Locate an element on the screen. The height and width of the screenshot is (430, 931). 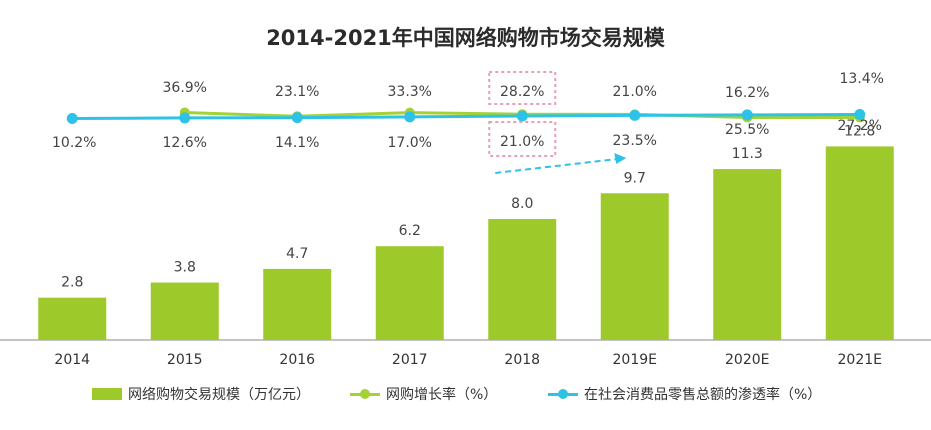
penetration-label-2016: 14.1% is located at coordinates (297, 143).